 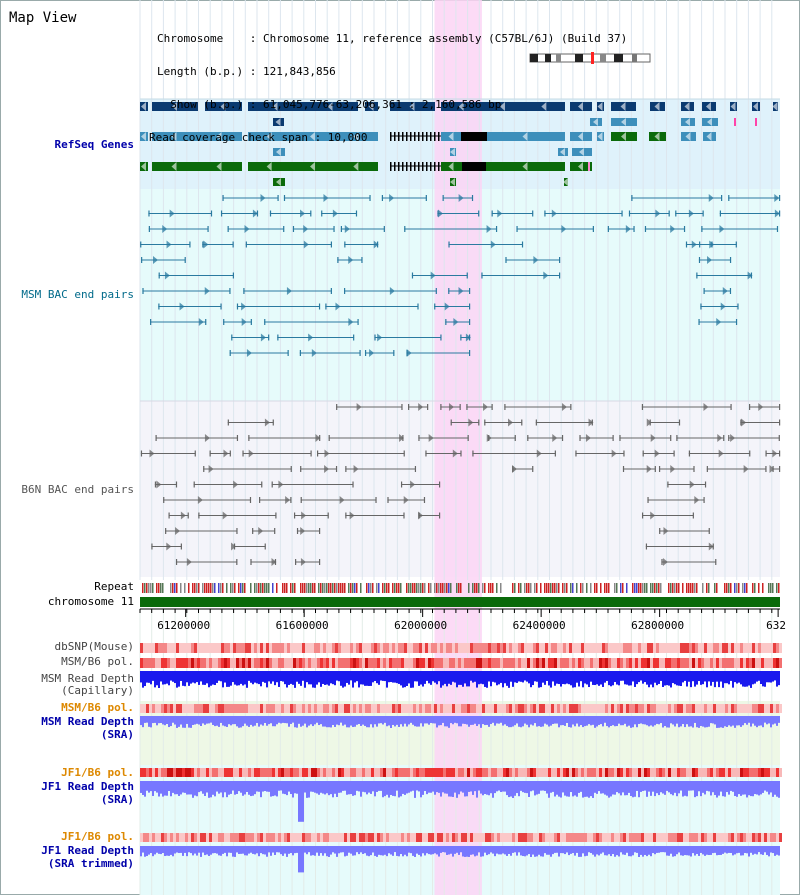 I want to click on track-label-msm-b6-pol-1: MSM/B6 pol., so click(x=97, y=661).